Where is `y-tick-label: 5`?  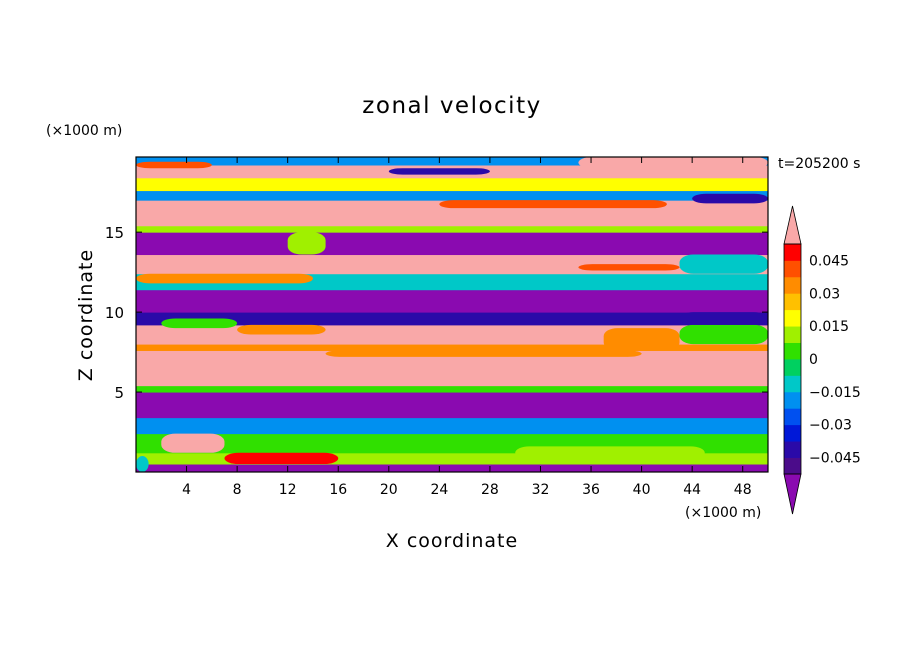
y-tick-label: 5 is located at coordinates (119, 393).